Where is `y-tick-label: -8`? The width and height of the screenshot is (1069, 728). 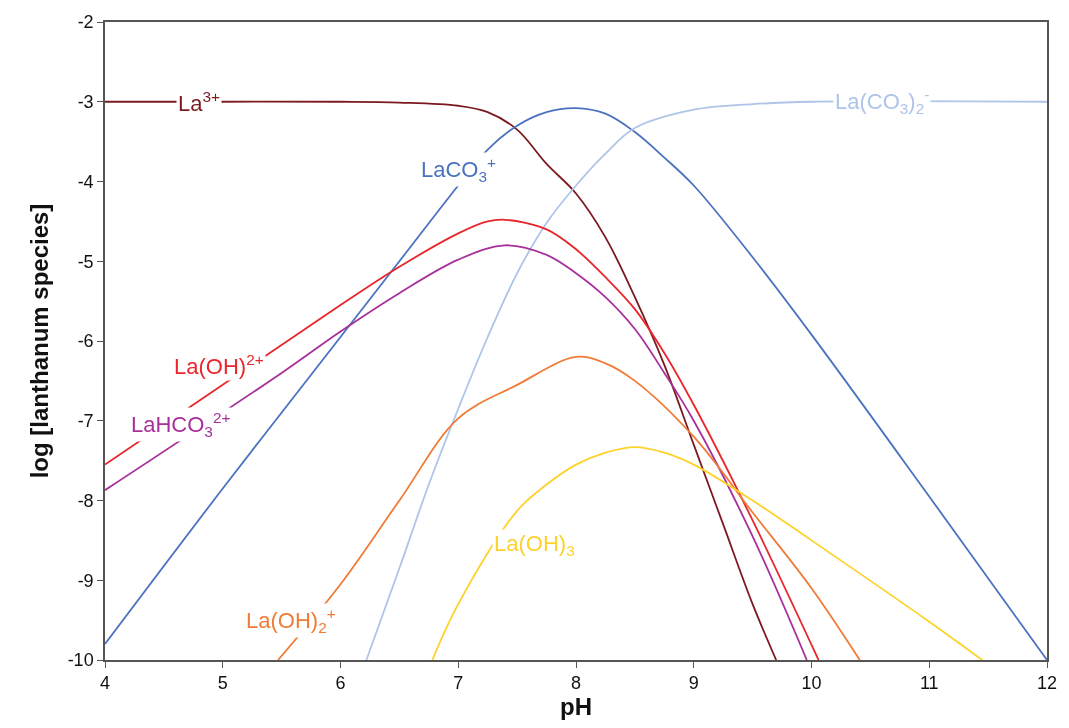 y-tick-label: -8 is located at coordinates (85, 500).